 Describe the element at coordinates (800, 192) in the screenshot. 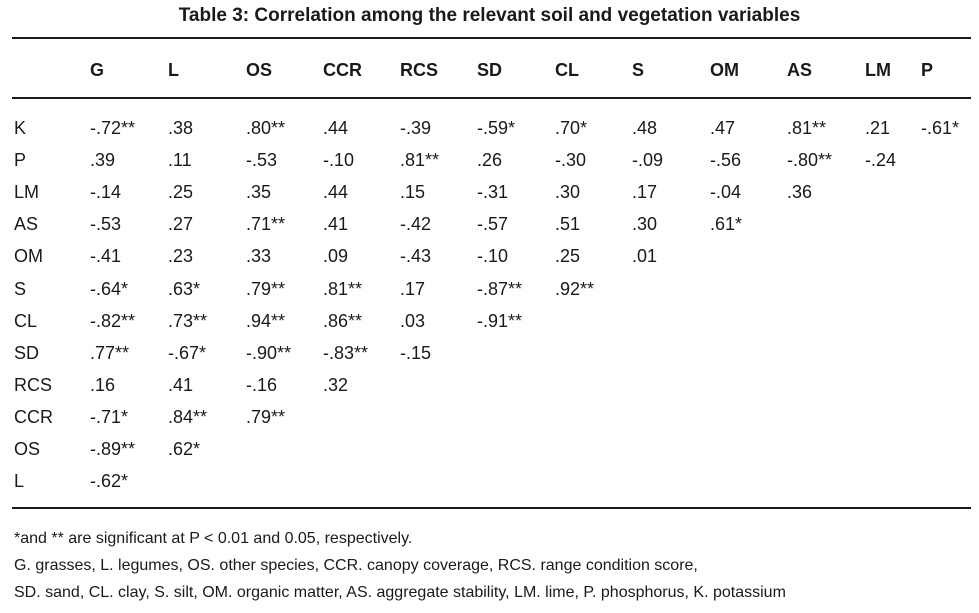

I see `correlation-cell: .36` at that location.